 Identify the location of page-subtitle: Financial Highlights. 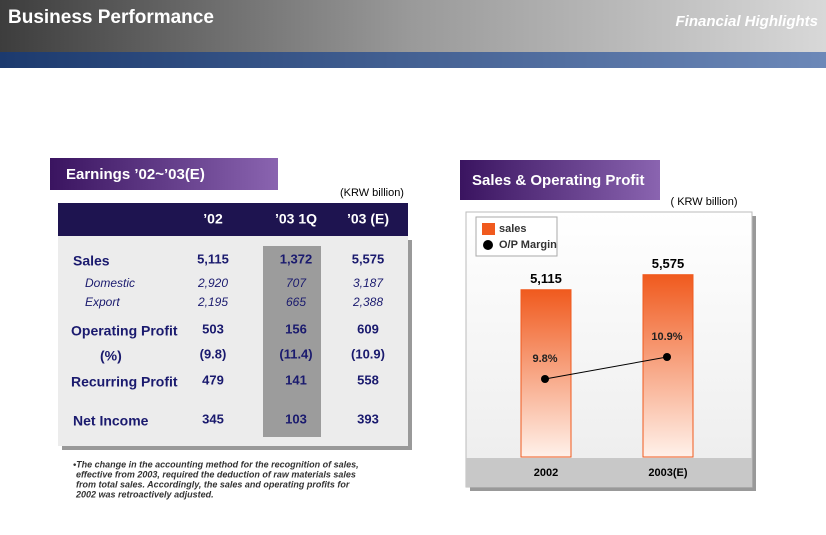
(746, 21).